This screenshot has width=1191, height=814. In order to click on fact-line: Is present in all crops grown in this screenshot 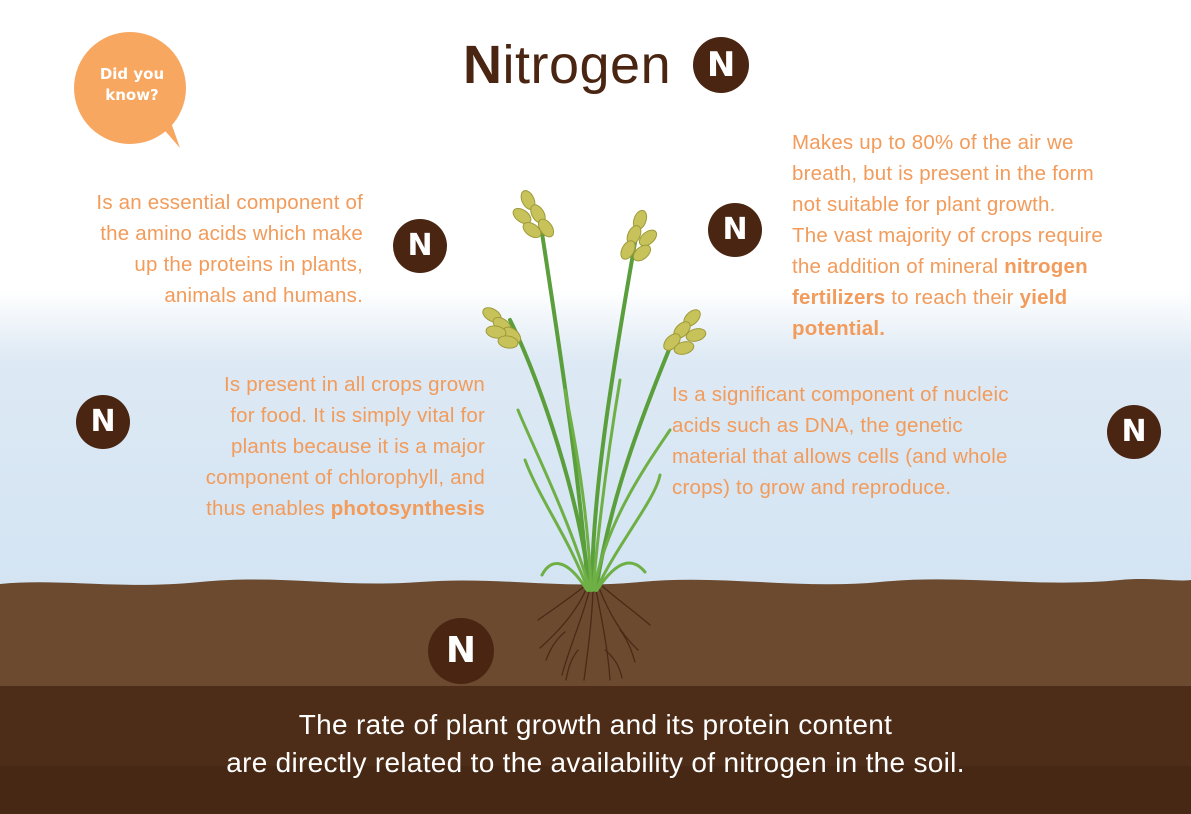, I will do `click(354, 384)`.